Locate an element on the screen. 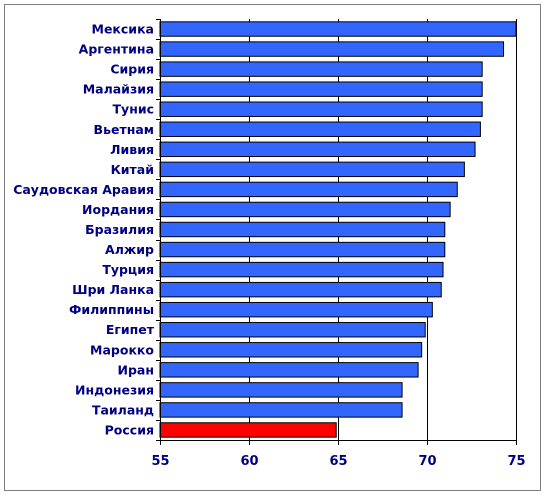  category-label-15: Филиппины is located at coordinates (111, 309).